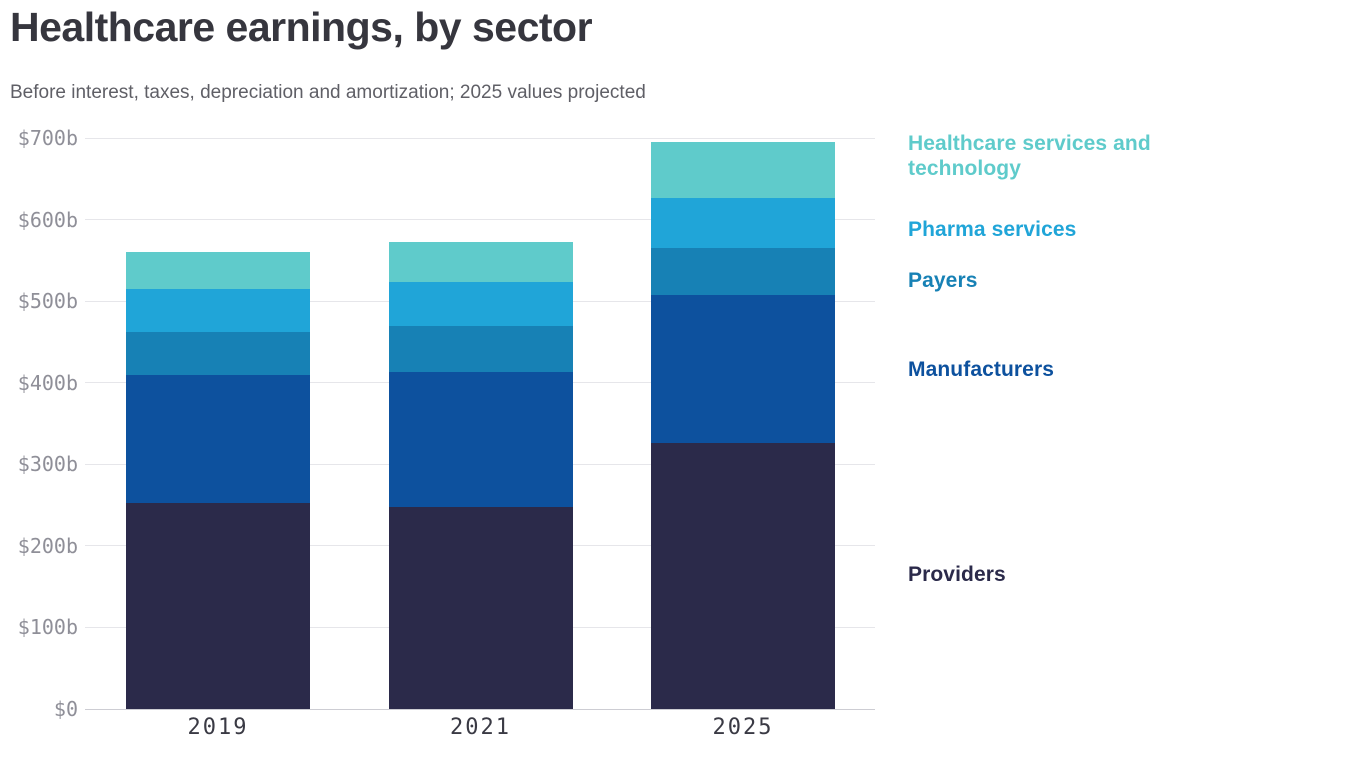 This screenshot has width=1366, height=768. I want to click on y-axis-tick-label: $100b, so click(47, 627).